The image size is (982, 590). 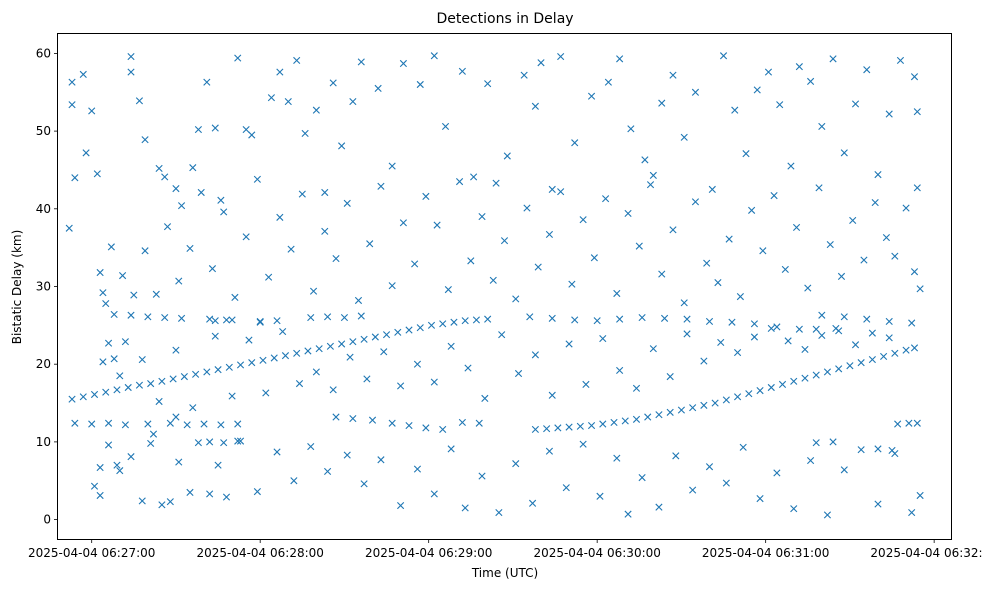 I want to click on y-axis-title: Bistatic Delay (km), so click(x=17, y=287).